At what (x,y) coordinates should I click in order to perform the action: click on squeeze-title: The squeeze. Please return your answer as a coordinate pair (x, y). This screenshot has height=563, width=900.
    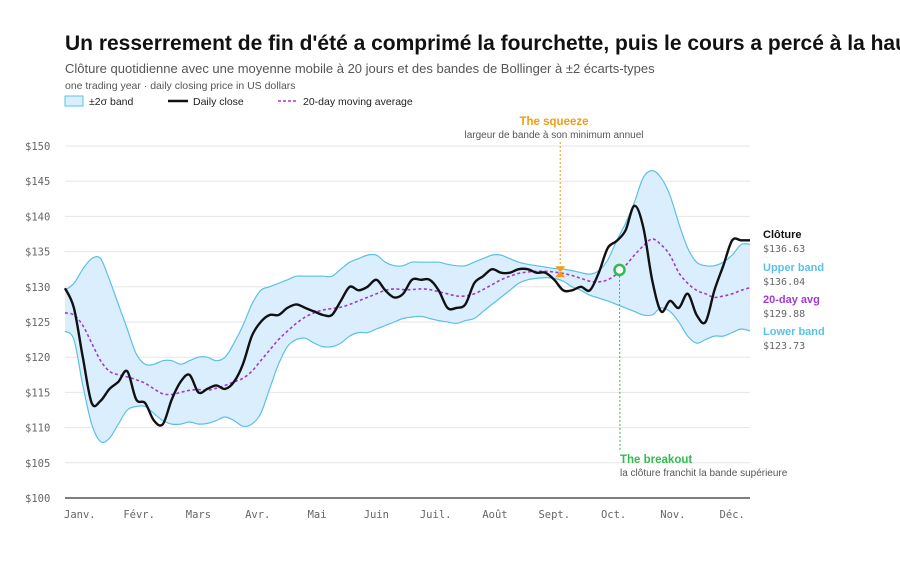
    Looking at the image, I should click on (553, 122).